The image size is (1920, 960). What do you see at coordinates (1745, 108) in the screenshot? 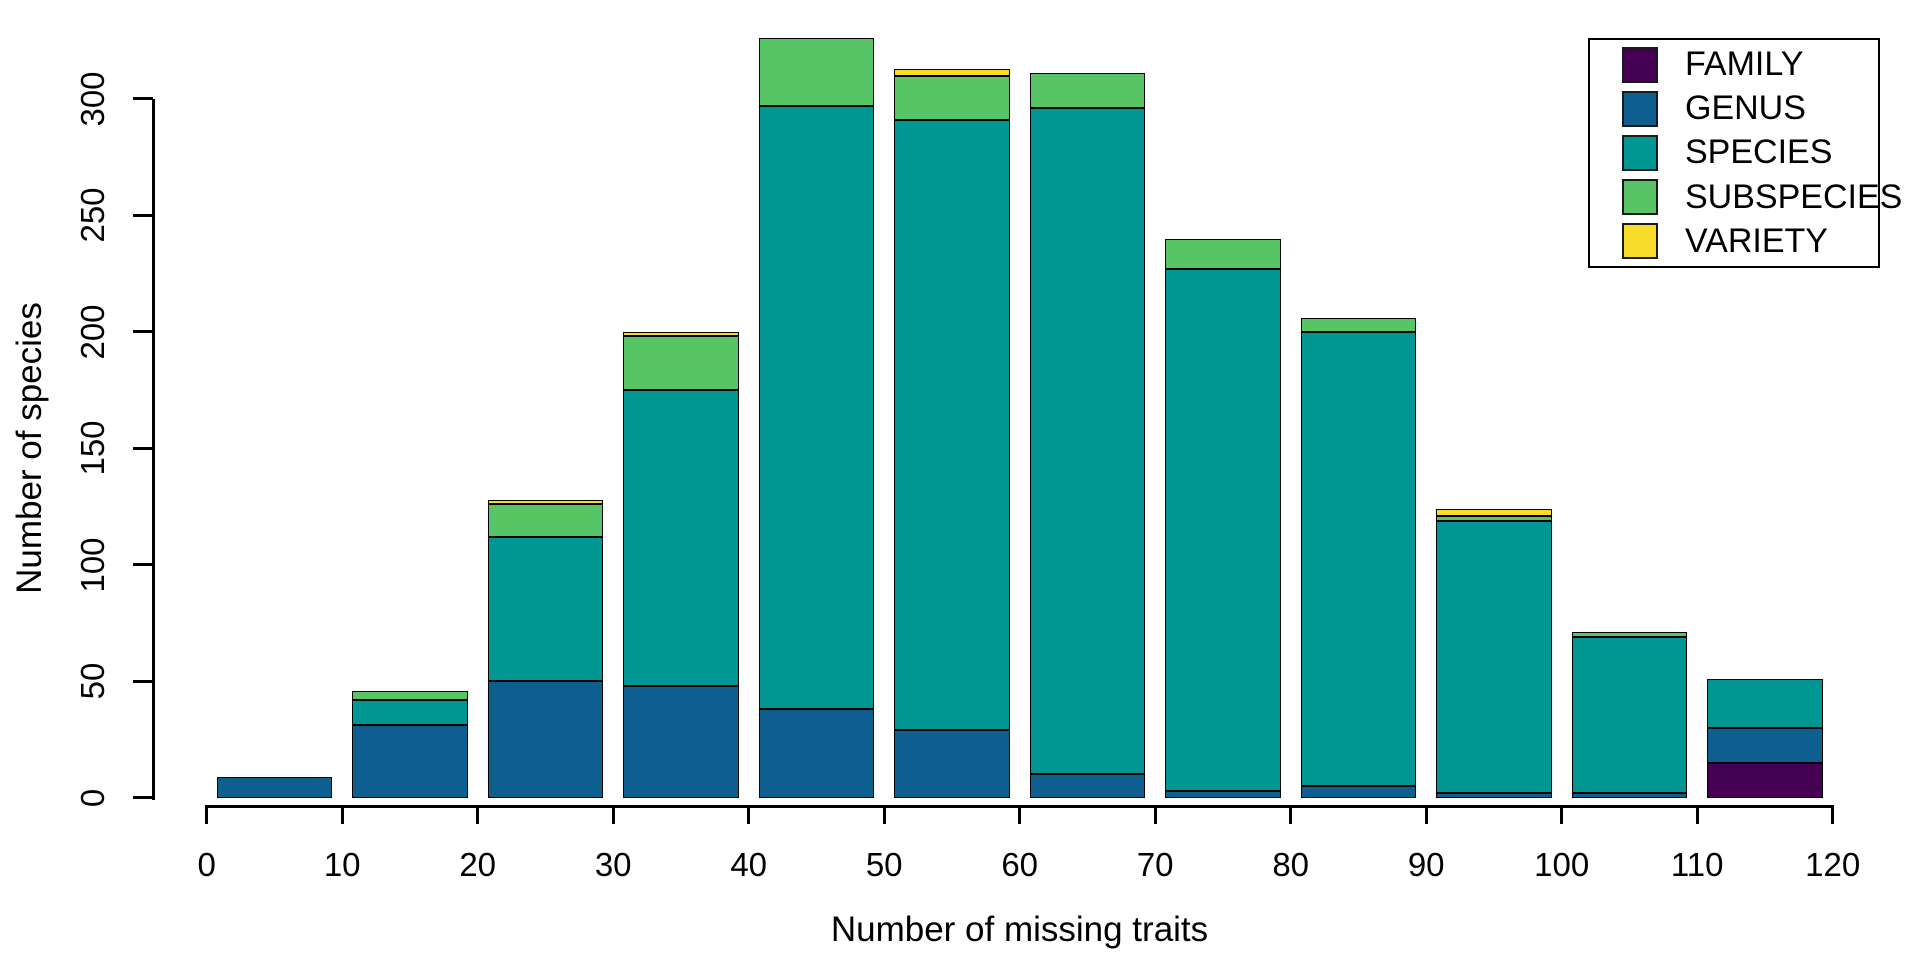
I see `legend-label: GENUS` at bounding box center [1745, 108].